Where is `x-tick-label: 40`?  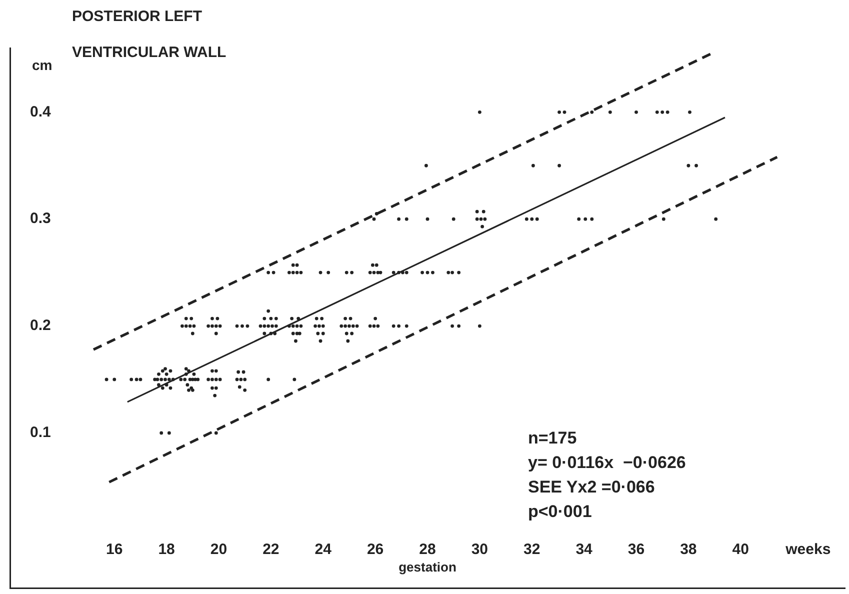
x-tick-label: 40 is located at coordinates (740, 549).